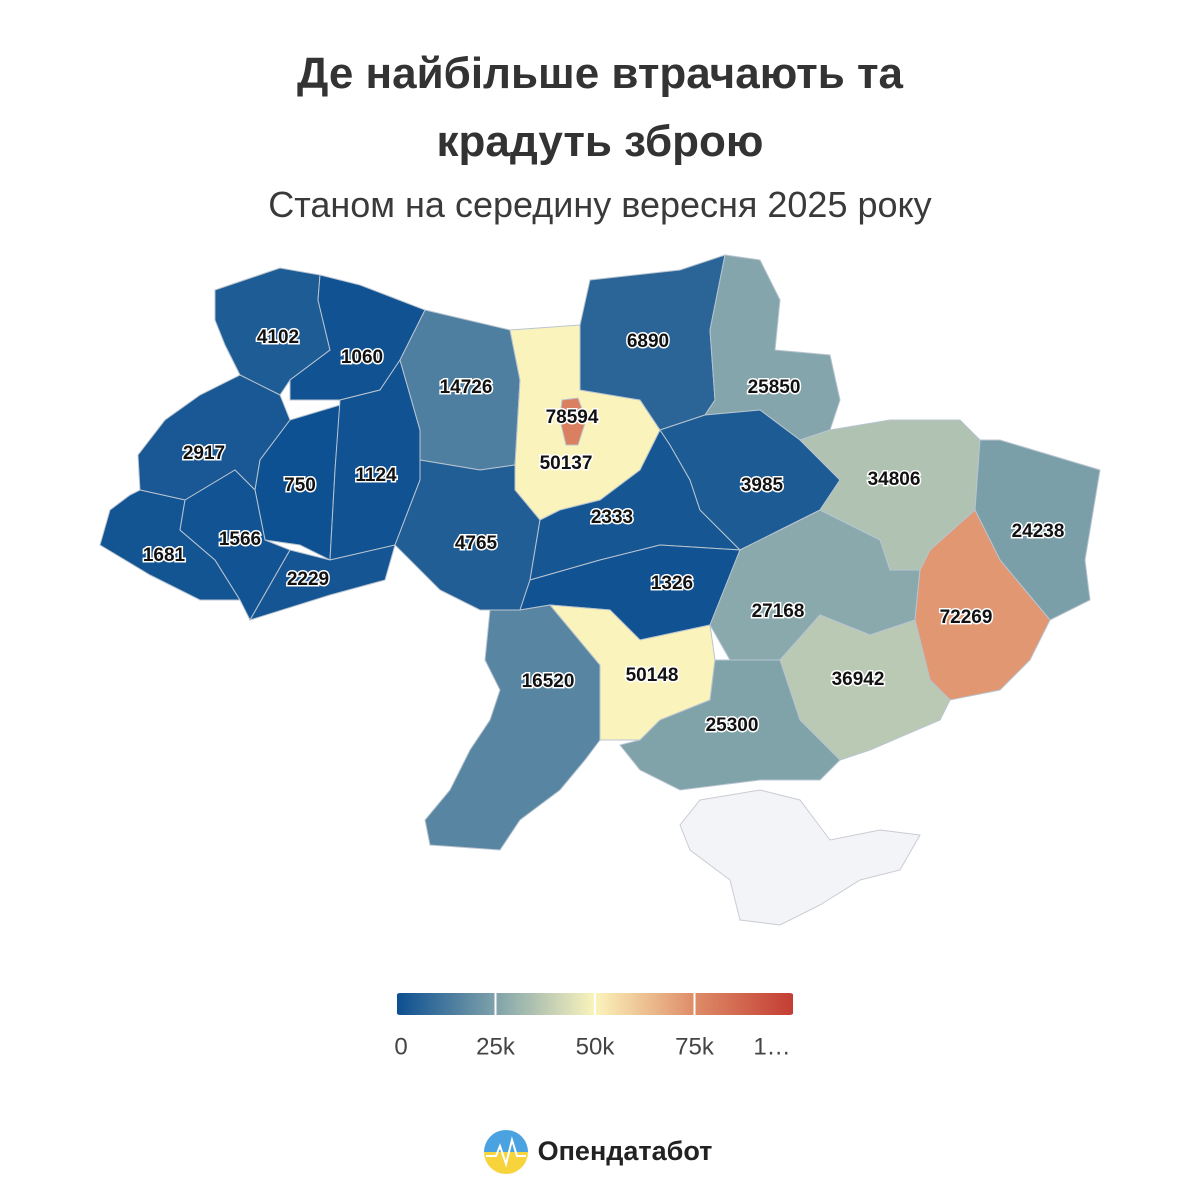 This screenshot has width=1200, height=1200. Describe the element at coordinates (300, 485) in the screenshot. I see `value-label: 750` at that location.